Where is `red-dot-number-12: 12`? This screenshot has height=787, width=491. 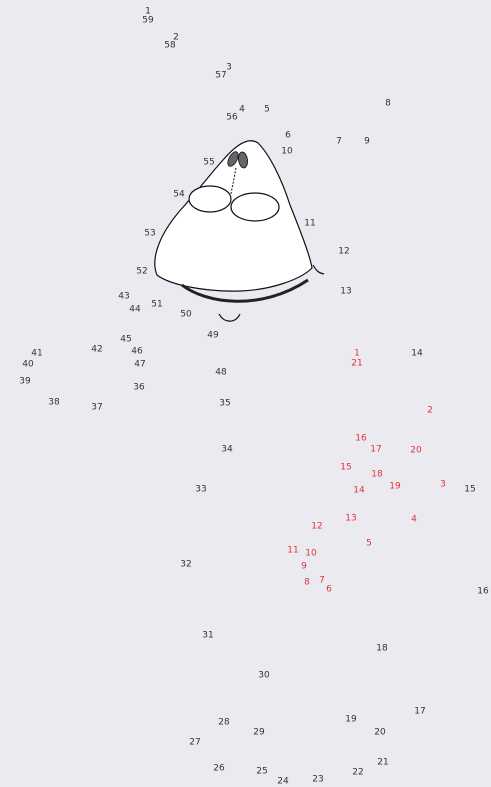 red-dot-number-12: 12 is located at coordinates (317, 526).